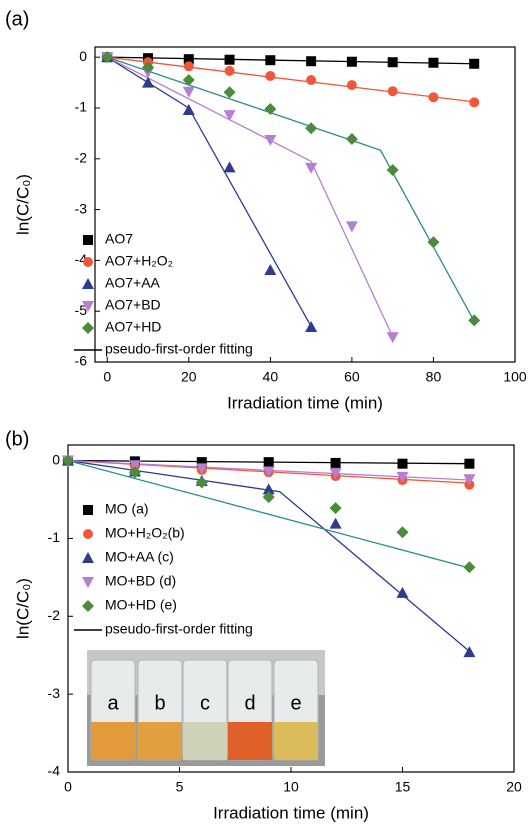  I want to click on x-tick-label: 80, so click(434, 377).